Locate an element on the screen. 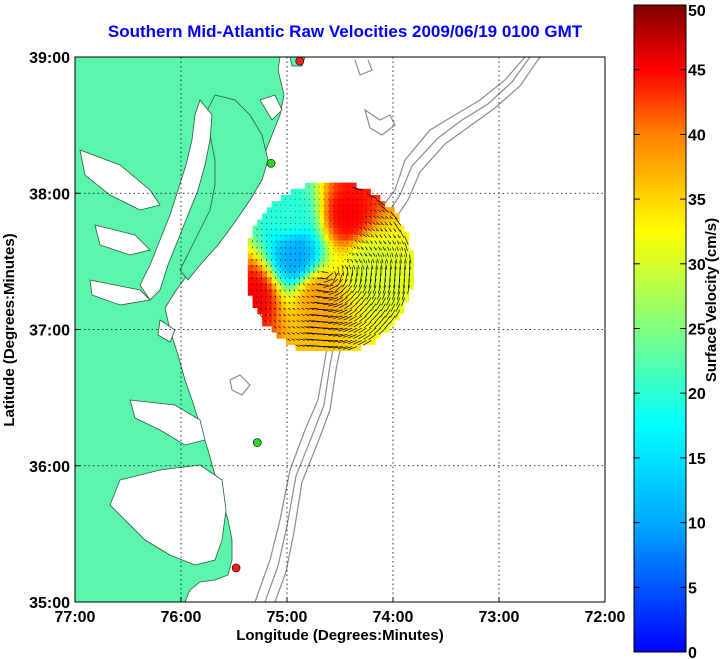  colorbar-tick-label: 20 is located at coordinates (697, 394).